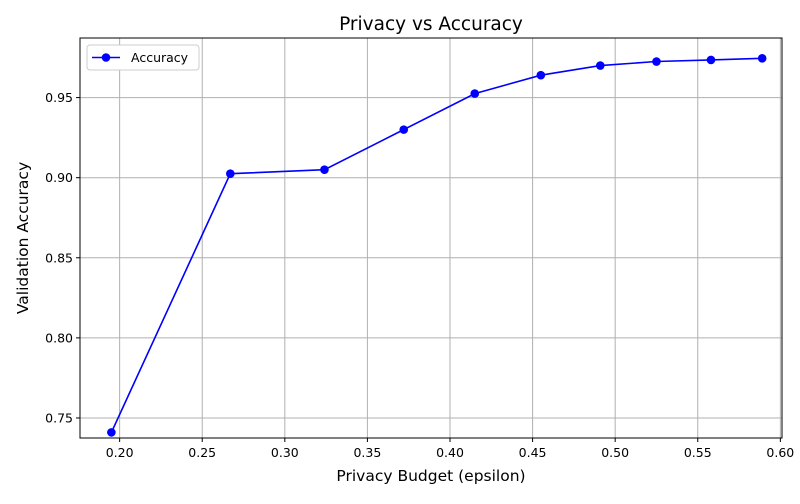 Image resolution: width=800 pixels, height=504 pixels. I want to click on y-tick-label: 0.85, so click(59, 257).